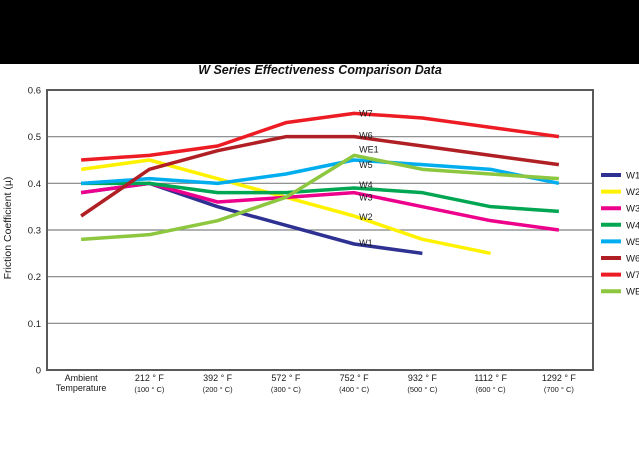 The image size is (639, 455). Describe the element at coordinates (491, 389) in the screenshot. I see `x-tick-sublabel: (600 ° C)` at that location.